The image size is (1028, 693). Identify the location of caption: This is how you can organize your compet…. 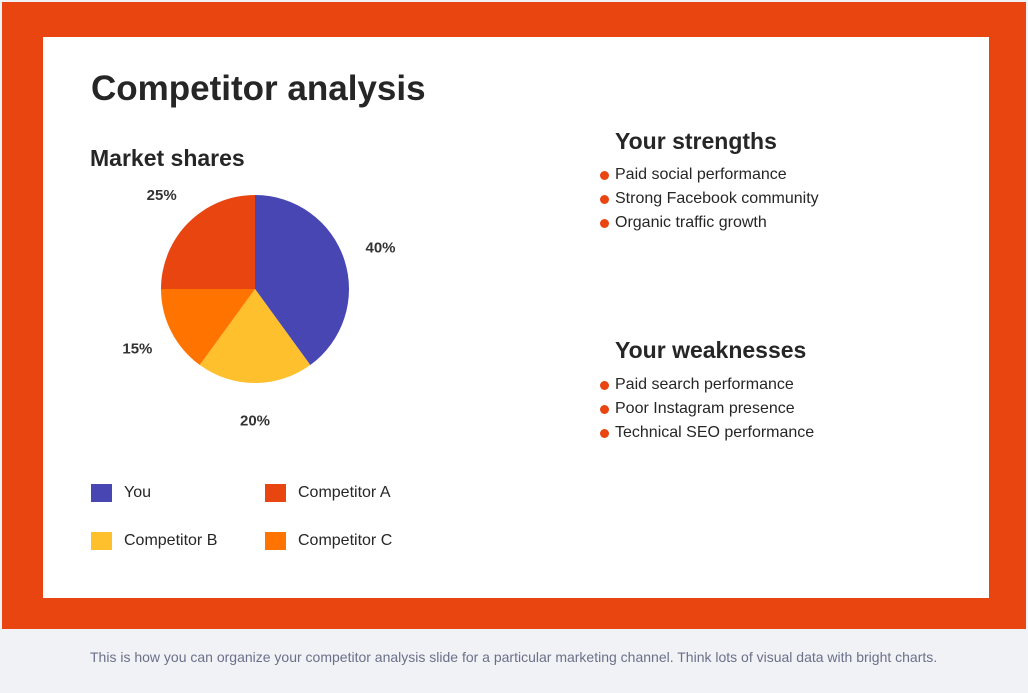
(514, 657).